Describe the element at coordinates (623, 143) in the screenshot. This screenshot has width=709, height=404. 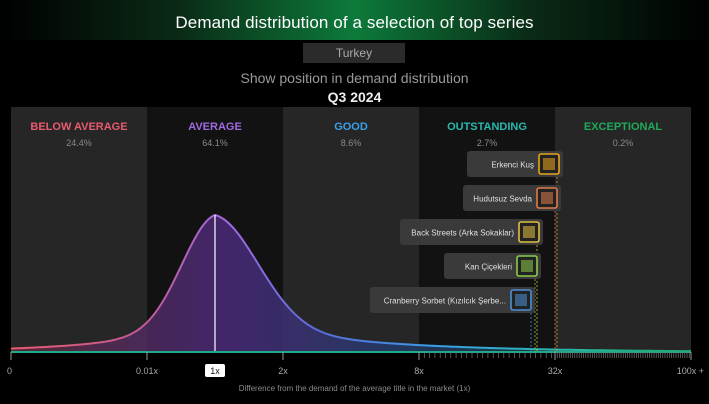
I see `band-share: 0.2%` at that location.